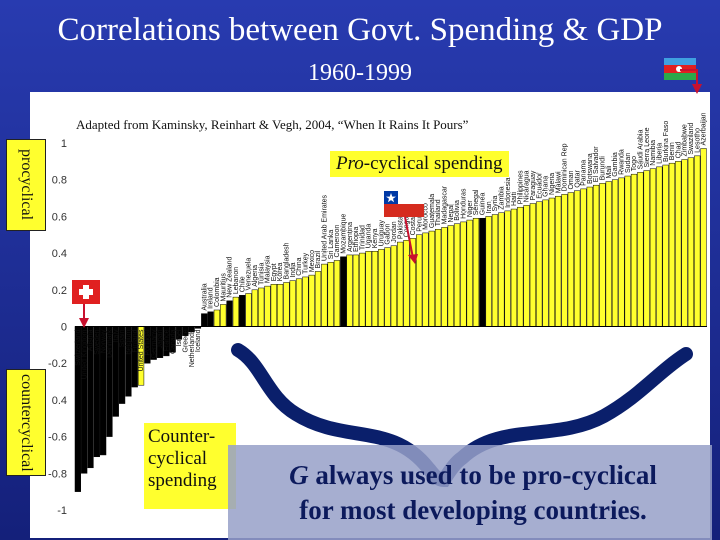 Image resolution: width=720 pixels, height=540 pixels. What do you see at coordinates (394, 232) in the screenshot?
I see `bar-label: Jordan` at bounding box center [394, 232].